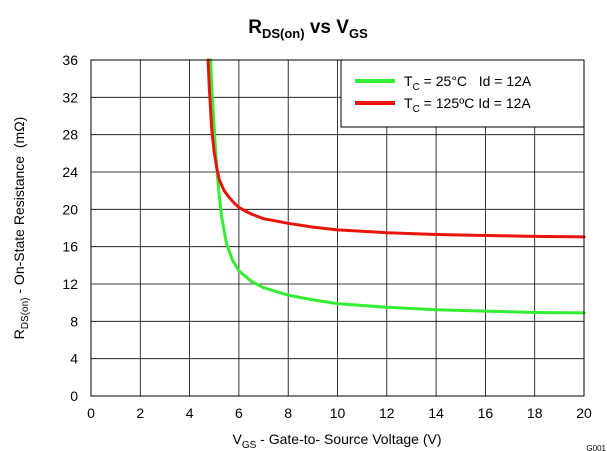 Image resolution: width=607 pixels, height=451 pixels. I want to click on y-axis-label: RDS(on) - On-State Resistance (mΩ), so click(21, 228).